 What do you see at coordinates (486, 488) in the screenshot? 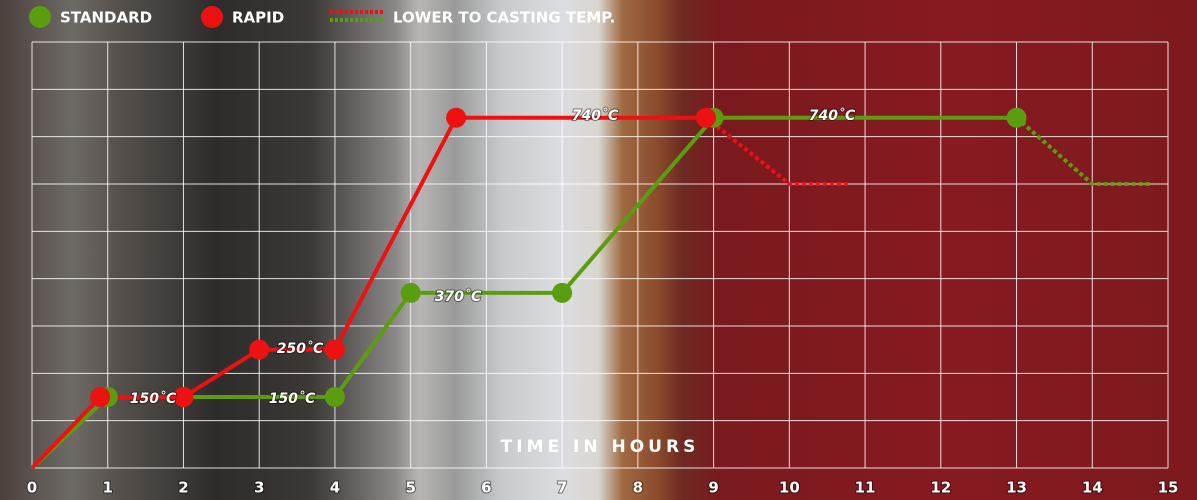
I see `x-tick-label: 6` at bounding box center [486, 488].